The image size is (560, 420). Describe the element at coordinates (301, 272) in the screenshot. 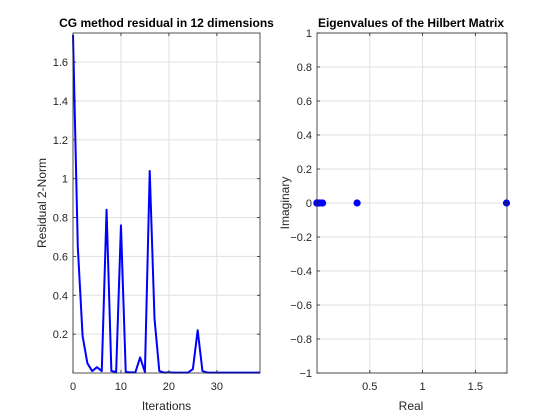

I see `y-tick-label: −0.4` at that location.